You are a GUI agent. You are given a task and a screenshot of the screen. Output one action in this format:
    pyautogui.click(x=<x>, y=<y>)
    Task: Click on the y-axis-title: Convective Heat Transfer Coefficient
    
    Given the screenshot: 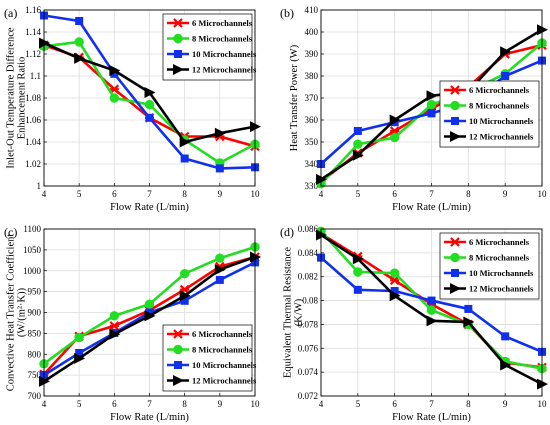 What is the action you would take?
    pyautogui.click(x=11, y=313)
    